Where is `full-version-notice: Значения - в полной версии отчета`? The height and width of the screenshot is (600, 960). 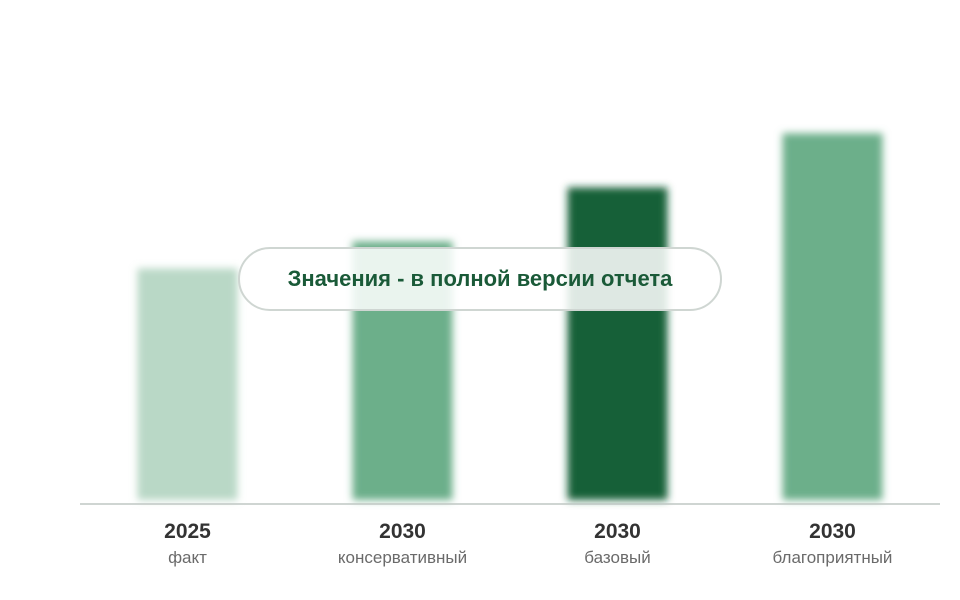
full-version-notice: Значения - в полной версии отчета is located at coordinates (480, 279).